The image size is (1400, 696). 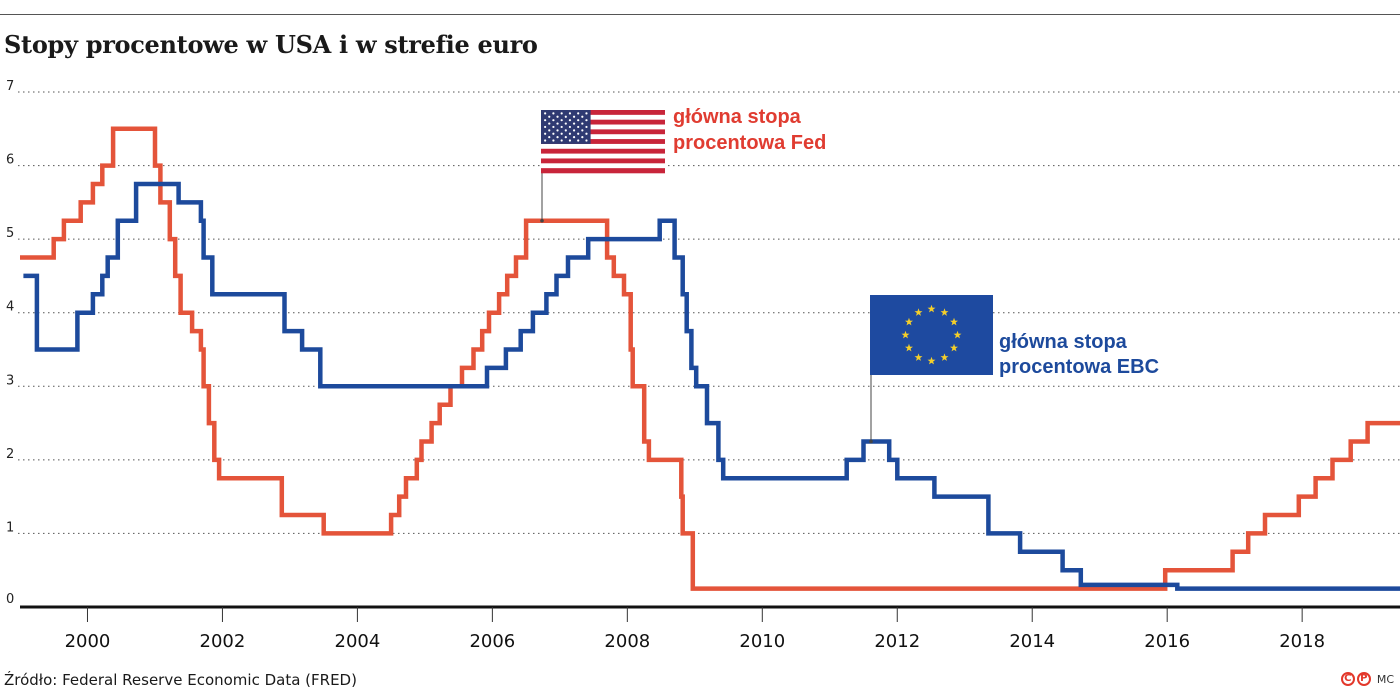 What do you see at coordinates (1063, 342) in the screenshot?
I see `ecb-label-line1: główna stopa` at bounding box center [1063, 342].